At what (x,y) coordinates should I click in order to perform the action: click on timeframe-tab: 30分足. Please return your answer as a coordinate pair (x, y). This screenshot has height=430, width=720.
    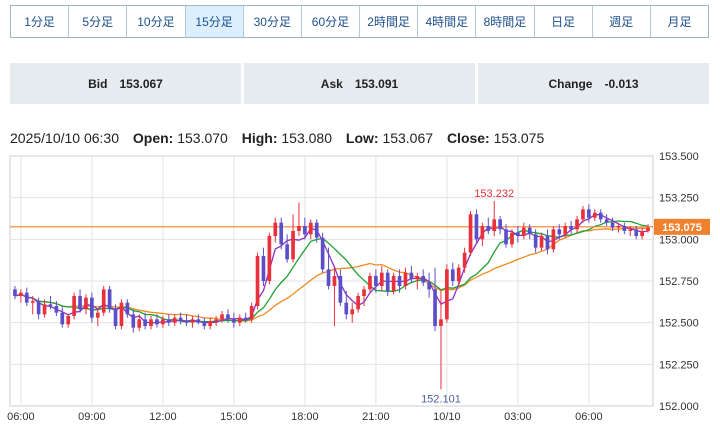
    Looking at the image, I should click on (272, 21).